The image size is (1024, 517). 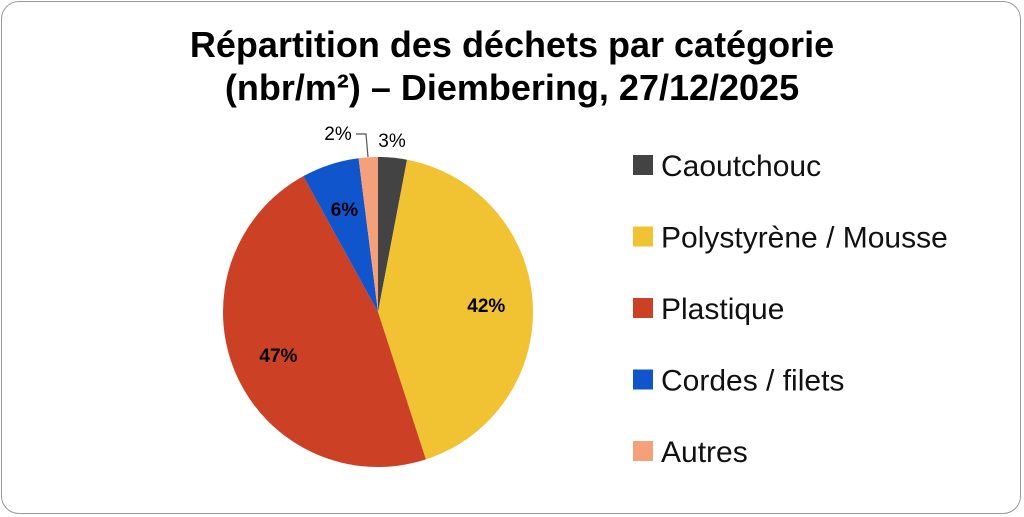 What do you see at coordinates (512, 44) in the screenshot?
I see `chart-title-line-1: Répartition des déchets par catégorie` at bounding box center [512, 44].